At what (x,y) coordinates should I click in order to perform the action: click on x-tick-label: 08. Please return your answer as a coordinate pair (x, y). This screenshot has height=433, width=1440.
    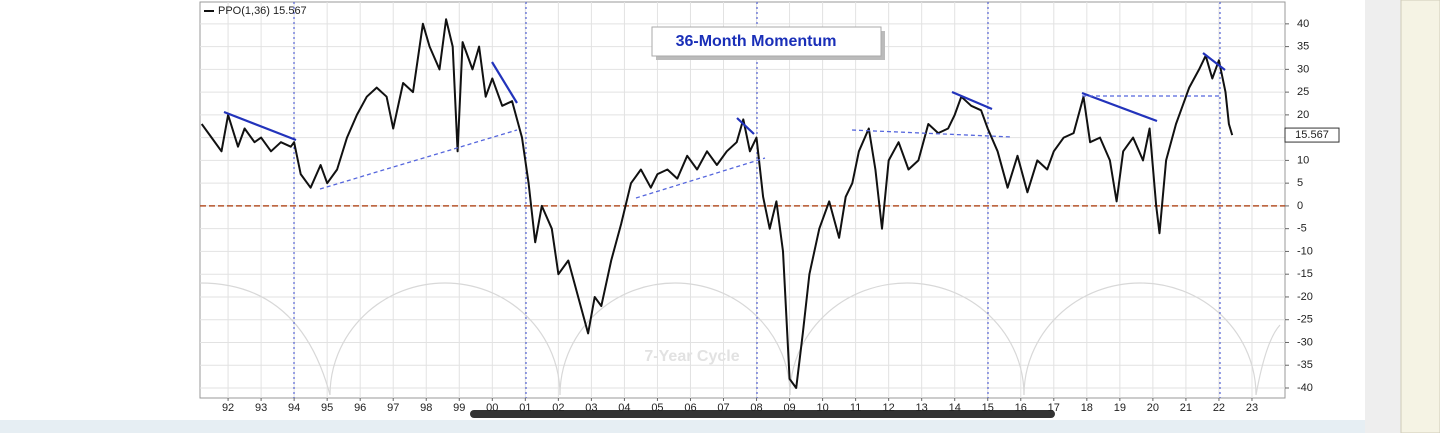
    Looking at the image, I should click on (756, 408).